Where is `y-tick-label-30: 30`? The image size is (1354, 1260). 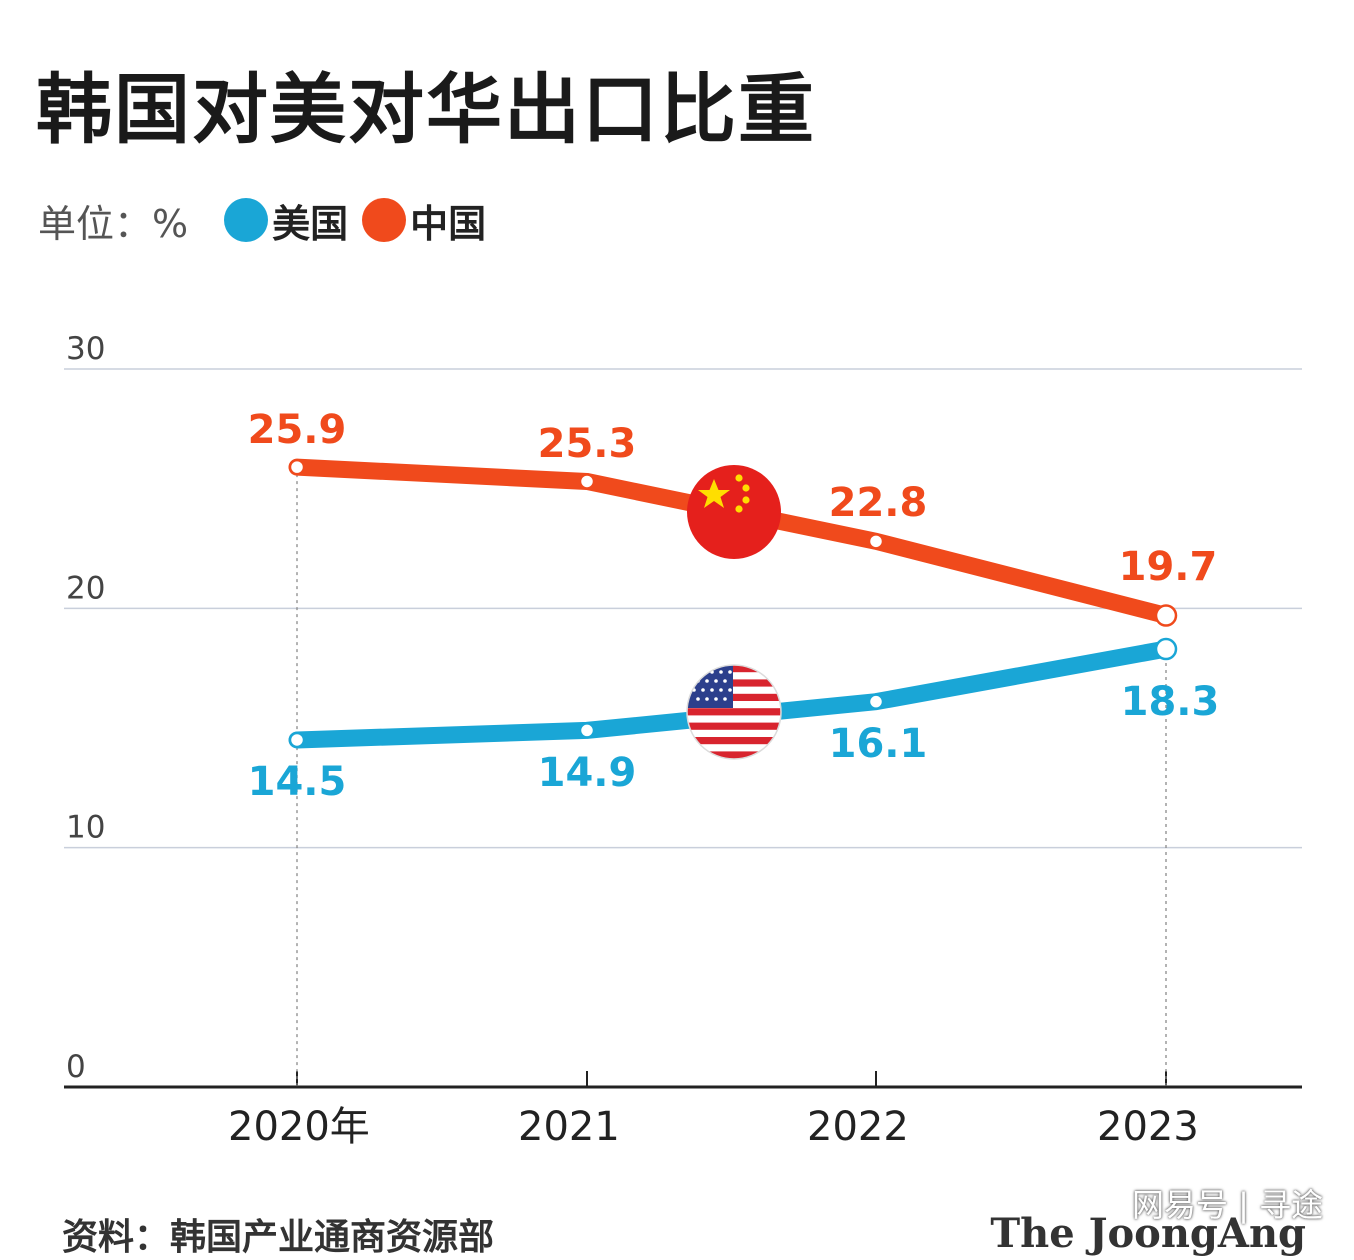 y-tick-label-30: 30 is located at coordinates (85, 349).